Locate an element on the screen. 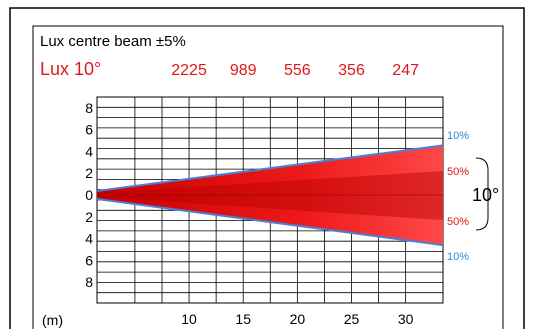 The height and width of the screenshot is (329, 534). angle-label: 10° is located at coordinates (485, 195).